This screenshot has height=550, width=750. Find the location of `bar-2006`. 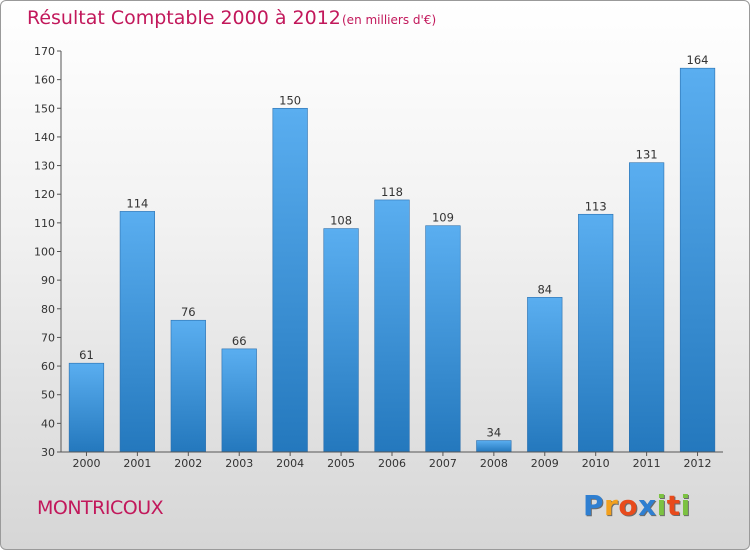

bar-2006 is located at coordinates (392, 326).